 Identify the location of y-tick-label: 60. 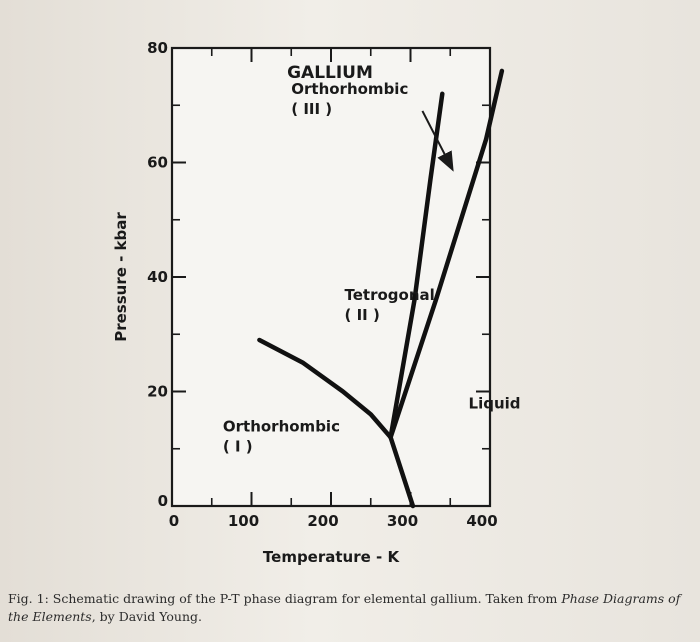
(157, 163).